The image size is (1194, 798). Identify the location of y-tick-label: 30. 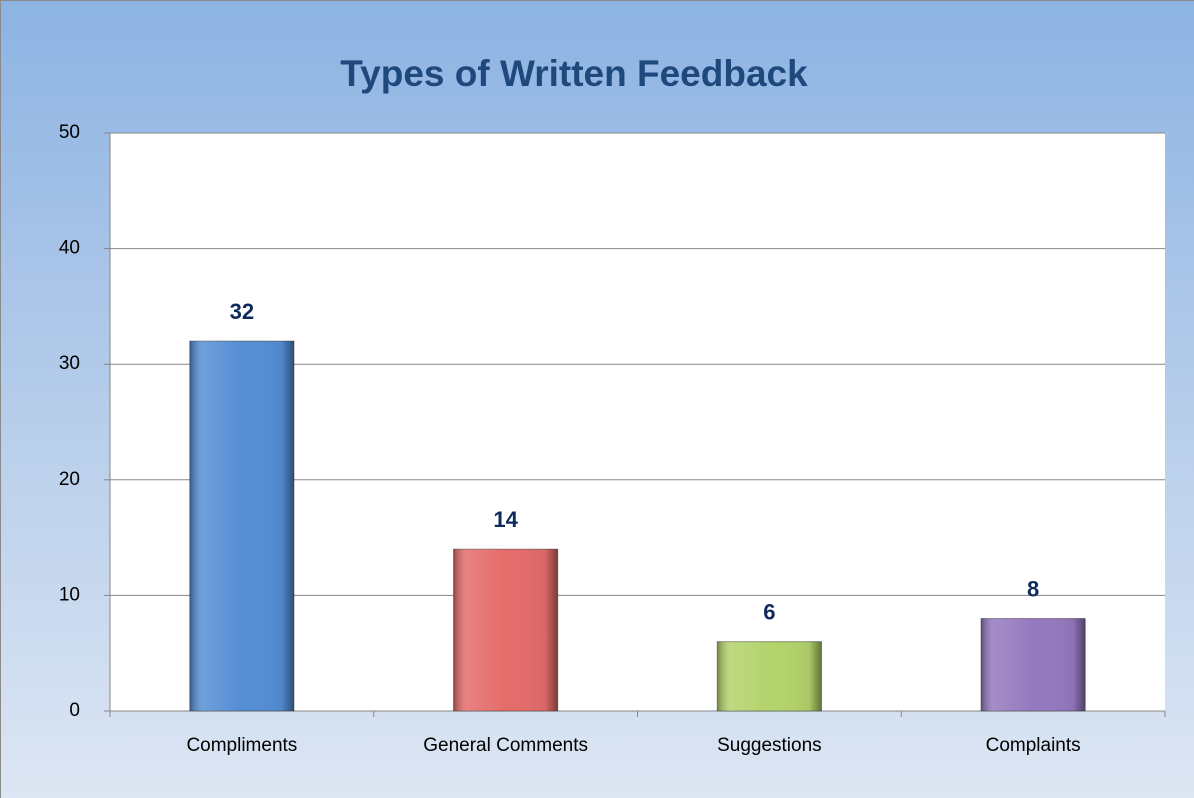
(69, 363).